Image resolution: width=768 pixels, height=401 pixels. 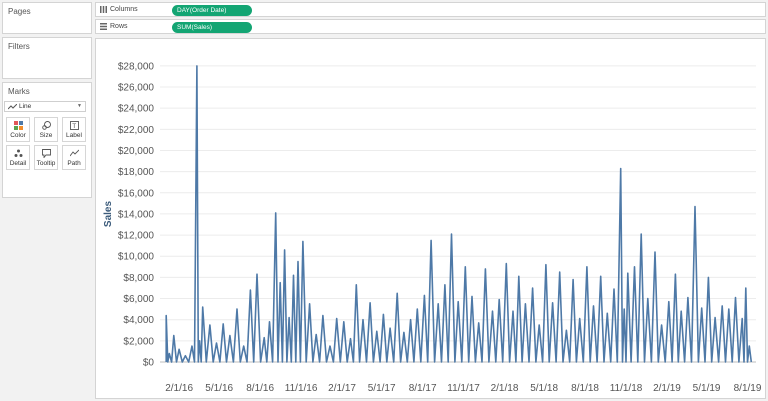 What do you see at coordinates (136, 172) in the screenshot?
I see `y-tick-label: $18,000` at bounding box center [136, 172].